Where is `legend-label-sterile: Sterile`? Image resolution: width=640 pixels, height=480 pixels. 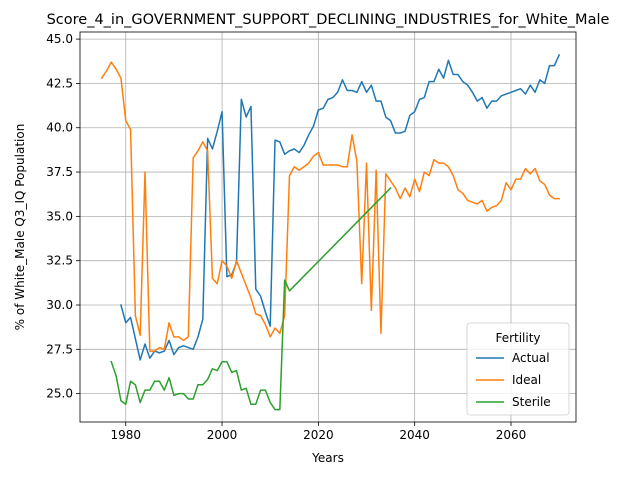
legend-label-sterile: Sterile is located at coordinates (531, 402).